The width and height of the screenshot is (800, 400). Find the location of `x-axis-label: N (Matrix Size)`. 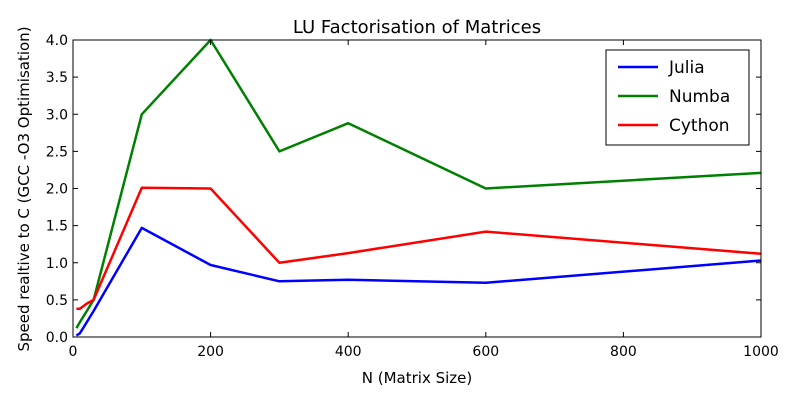

x-axis-label: N (Matrix Size) is located at coordinates (417, 378).